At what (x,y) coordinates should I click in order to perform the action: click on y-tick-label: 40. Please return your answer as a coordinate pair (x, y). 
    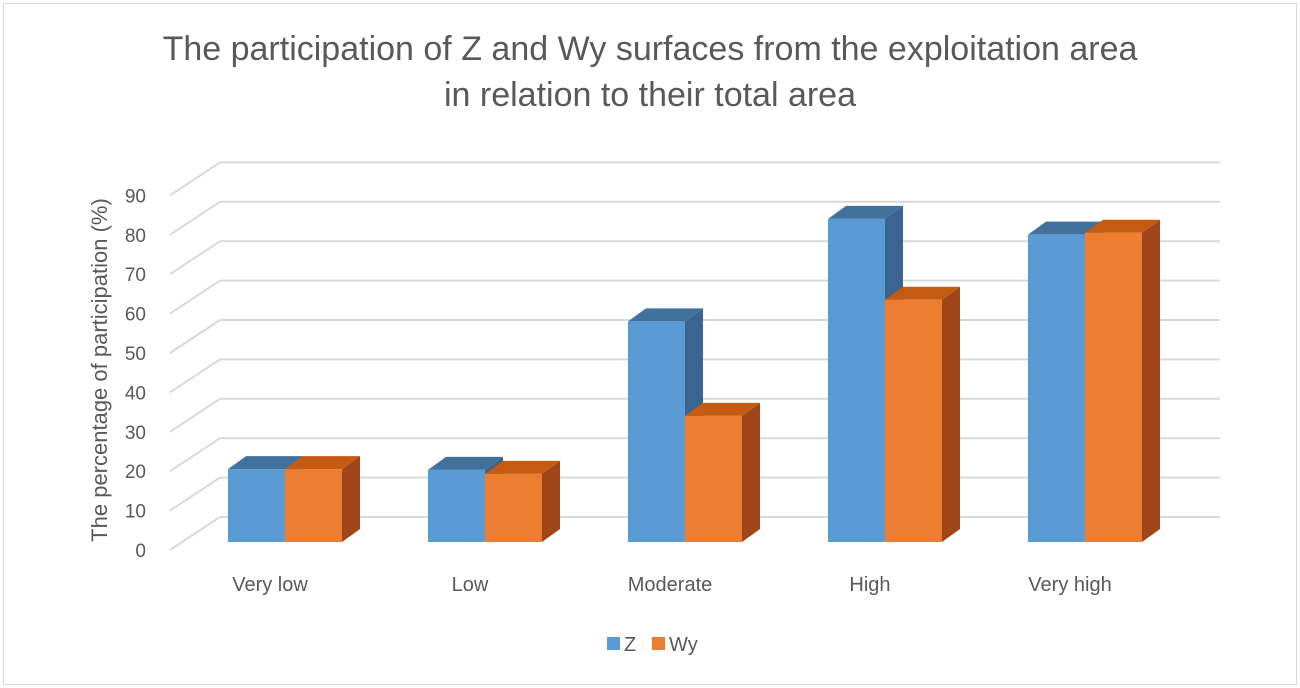
    Looking at the image, I should click on (135, 393).